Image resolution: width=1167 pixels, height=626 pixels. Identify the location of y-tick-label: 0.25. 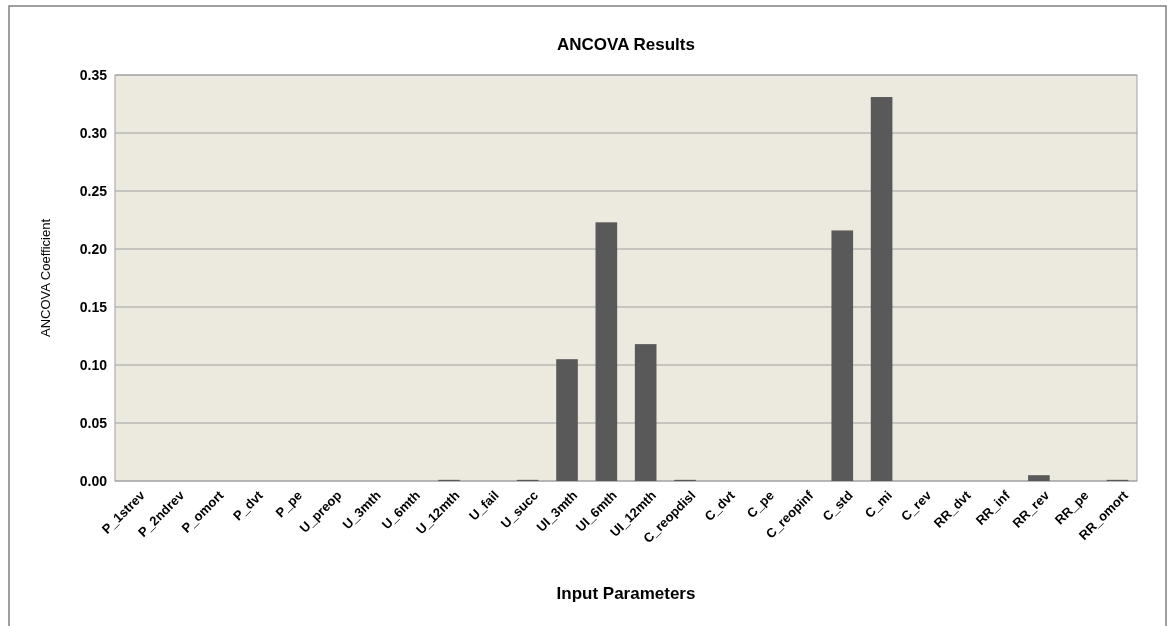
(93, 190).